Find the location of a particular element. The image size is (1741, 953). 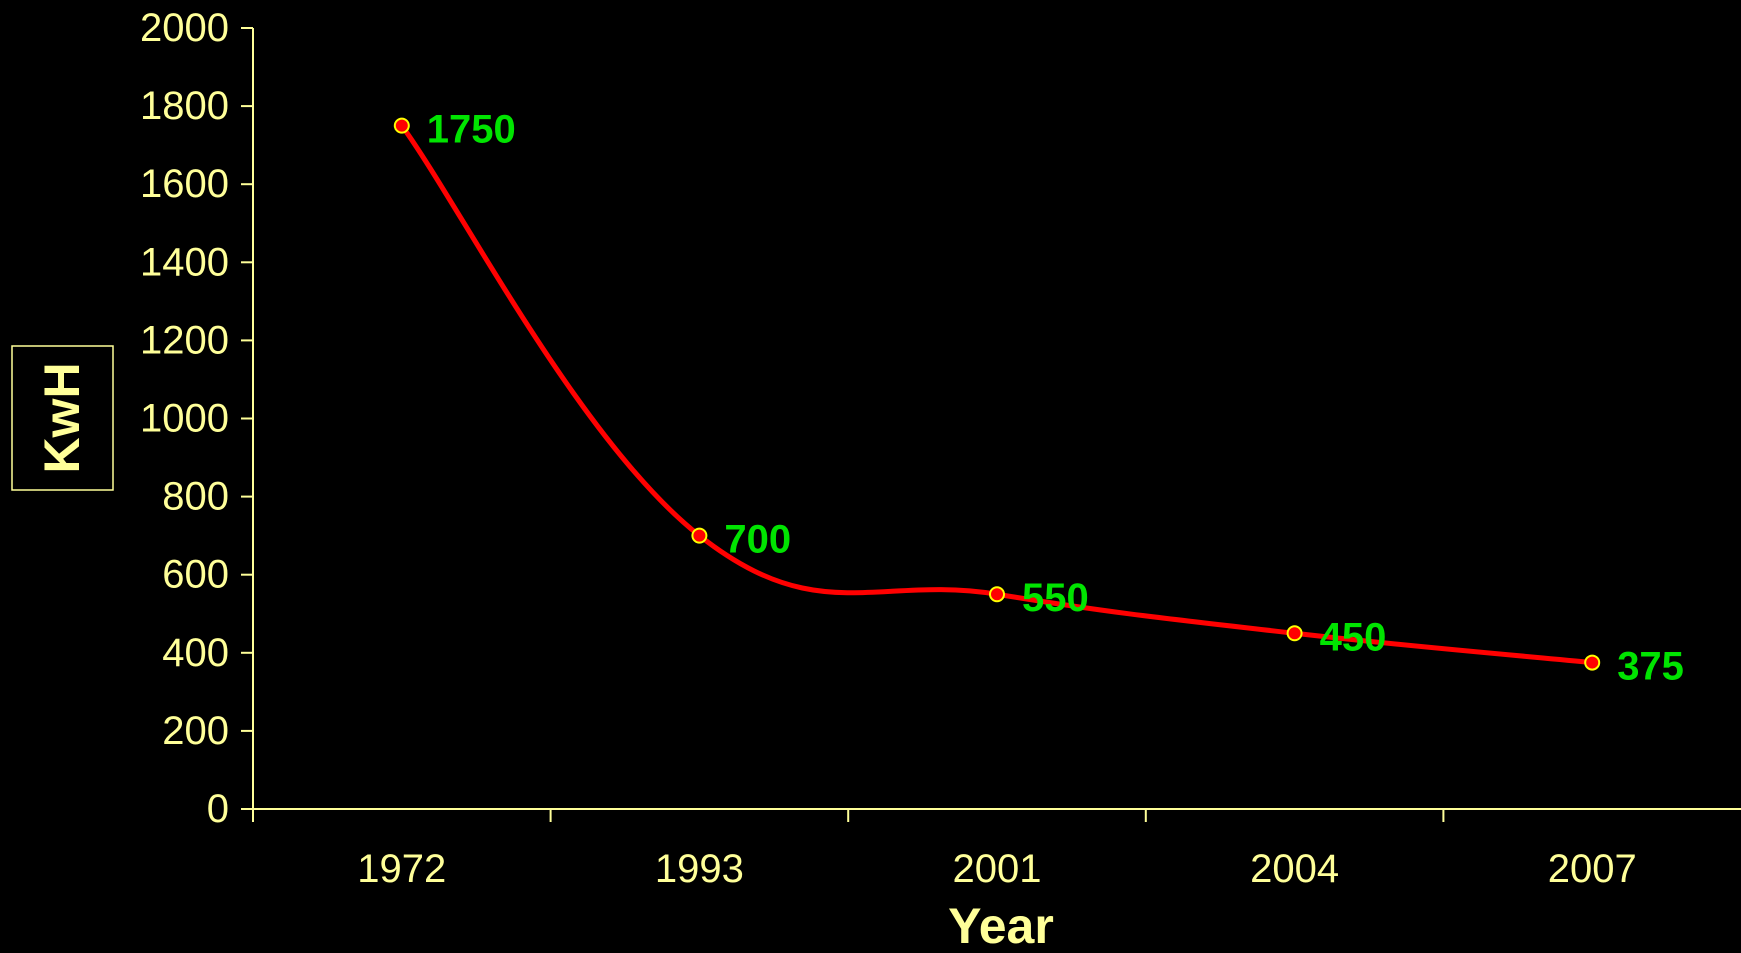

y-tick-label: 0 is located at coordinates (218, 809).